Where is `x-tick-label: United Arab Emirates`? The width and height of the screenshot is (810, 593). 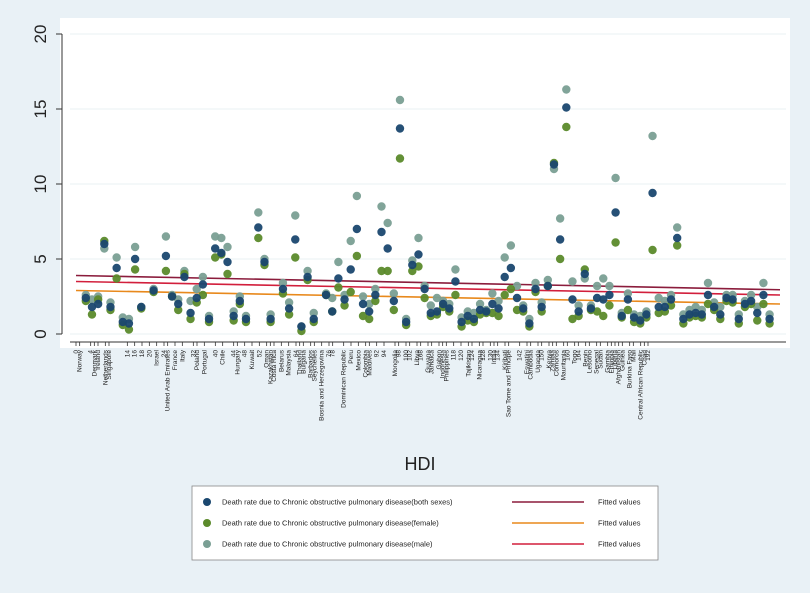
x-tick-label: United Arab Emirates is located at coordinates (168, 380).